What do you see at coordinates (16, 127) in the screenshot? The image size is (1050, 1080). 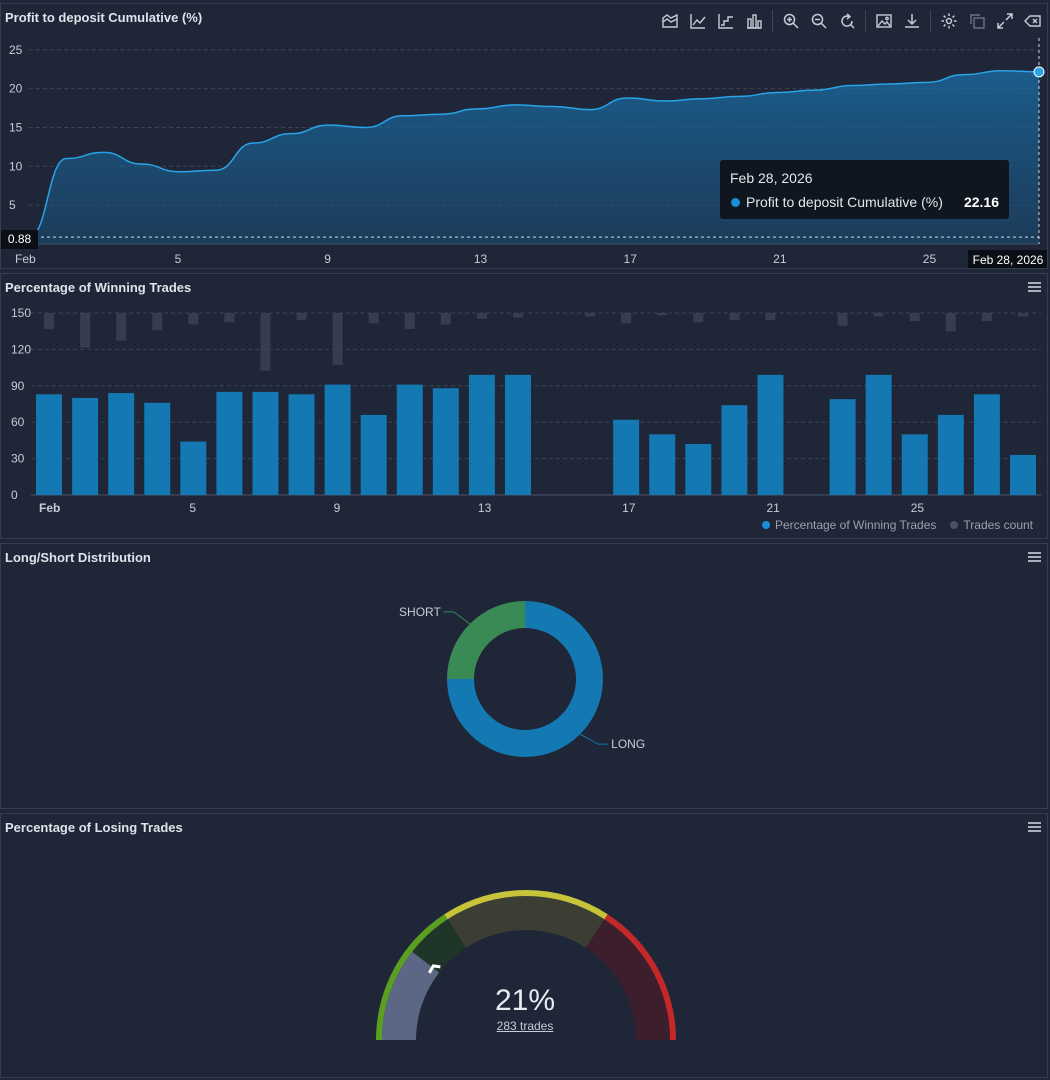 I see `y-tick-label: 15` at bounding box center [16, 127].